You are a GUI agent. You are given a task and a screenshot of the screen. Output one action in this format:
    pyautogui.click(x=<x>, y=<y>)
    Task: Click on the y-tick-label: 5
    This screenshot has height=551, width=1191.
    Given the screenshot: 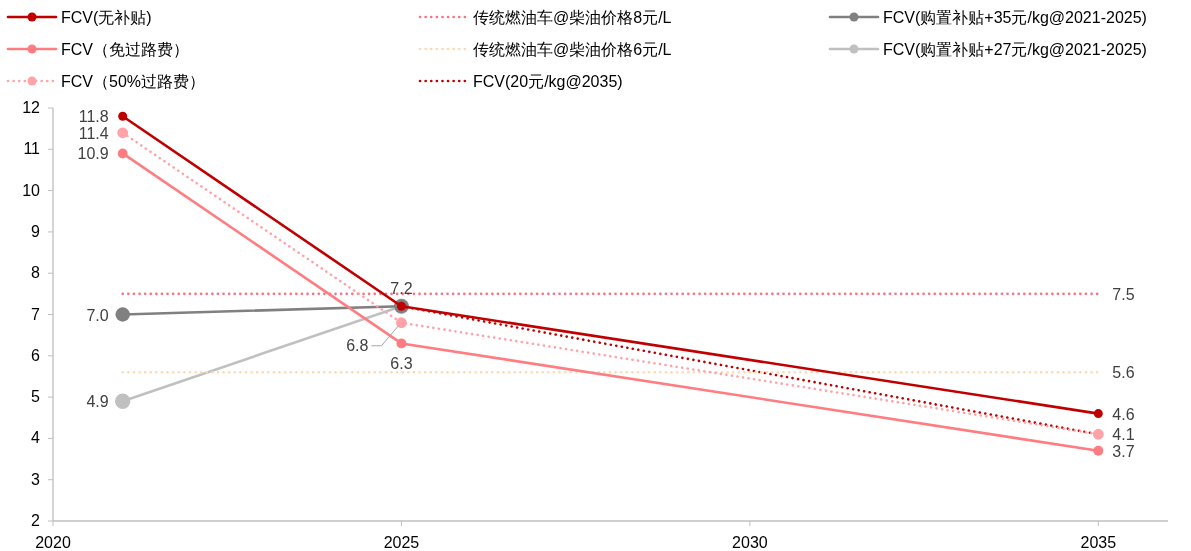 What is the action you would take?
    pyautogui.click(x=36, y=397)
    